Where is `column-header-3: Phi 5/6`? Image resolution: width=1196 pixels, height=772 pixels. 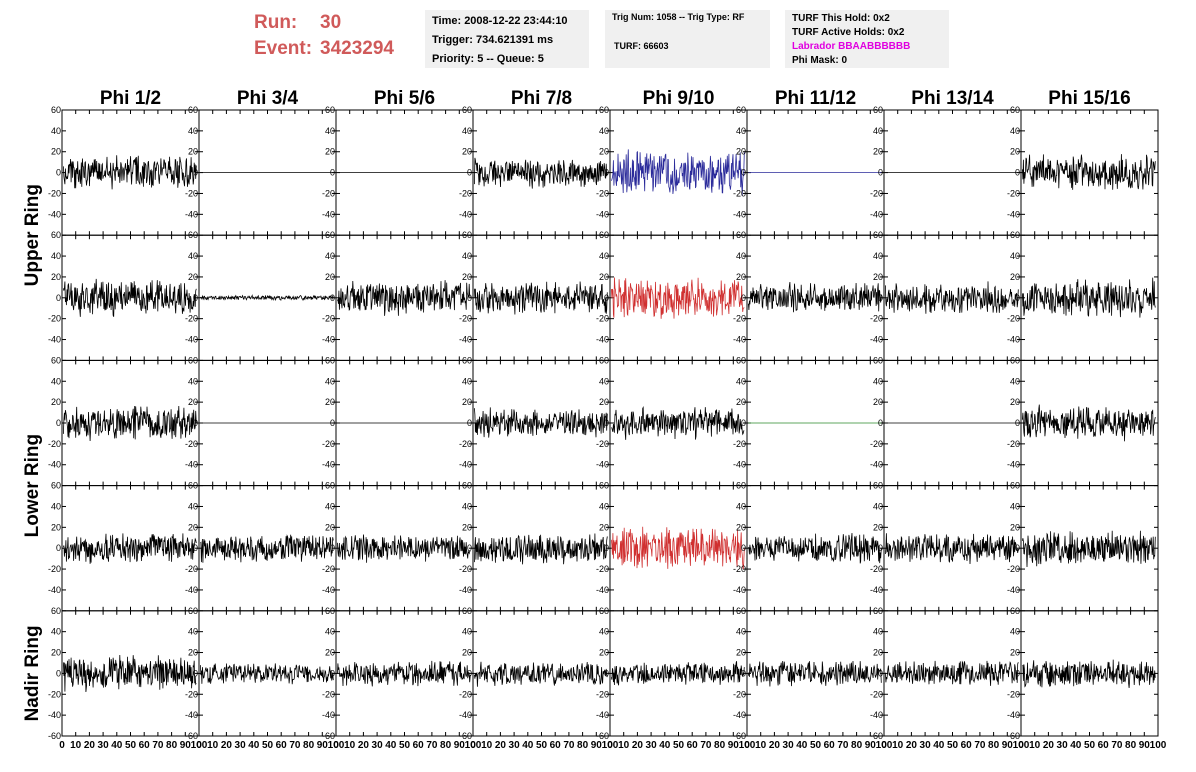
column-header-3: Phi 5/6 is located at coordinates (404, 98).